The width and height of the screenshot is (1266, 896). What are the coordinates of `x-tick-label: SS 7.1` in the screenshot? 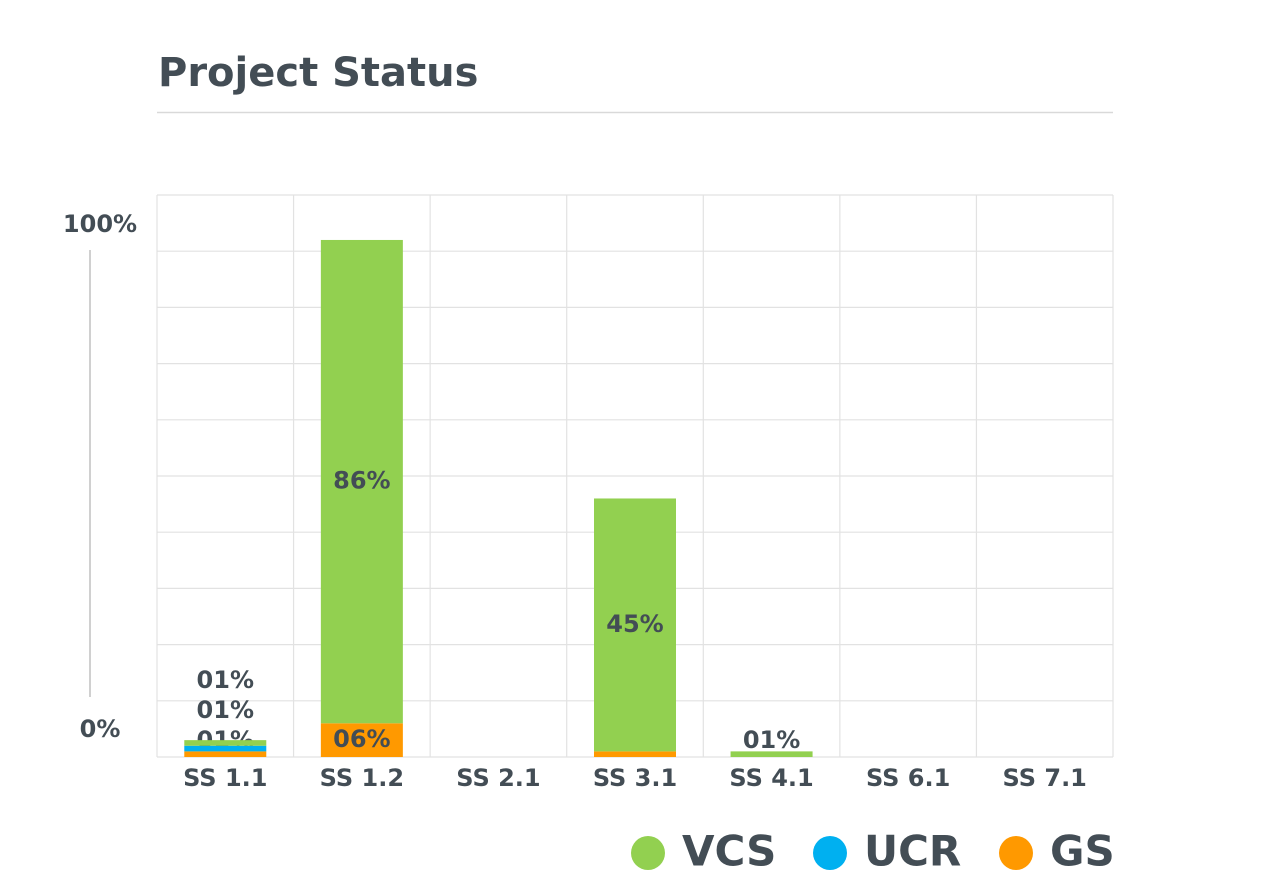 It's located at (1045, 778).